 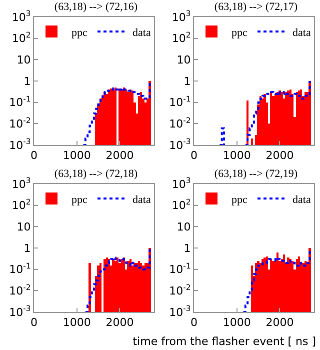 I want to click on chart-title: (63,18) --> (72,19), so click(x=256, y=174).